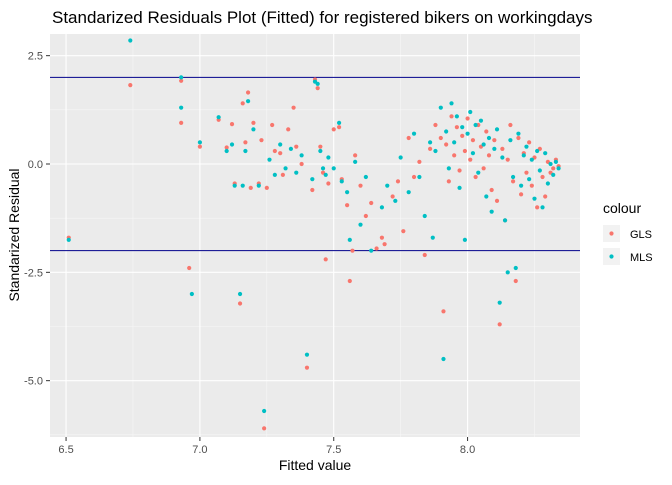 This screenshot has height=485, width=672. I want to click on x-tick-label: 7.0, so click(199, 450).